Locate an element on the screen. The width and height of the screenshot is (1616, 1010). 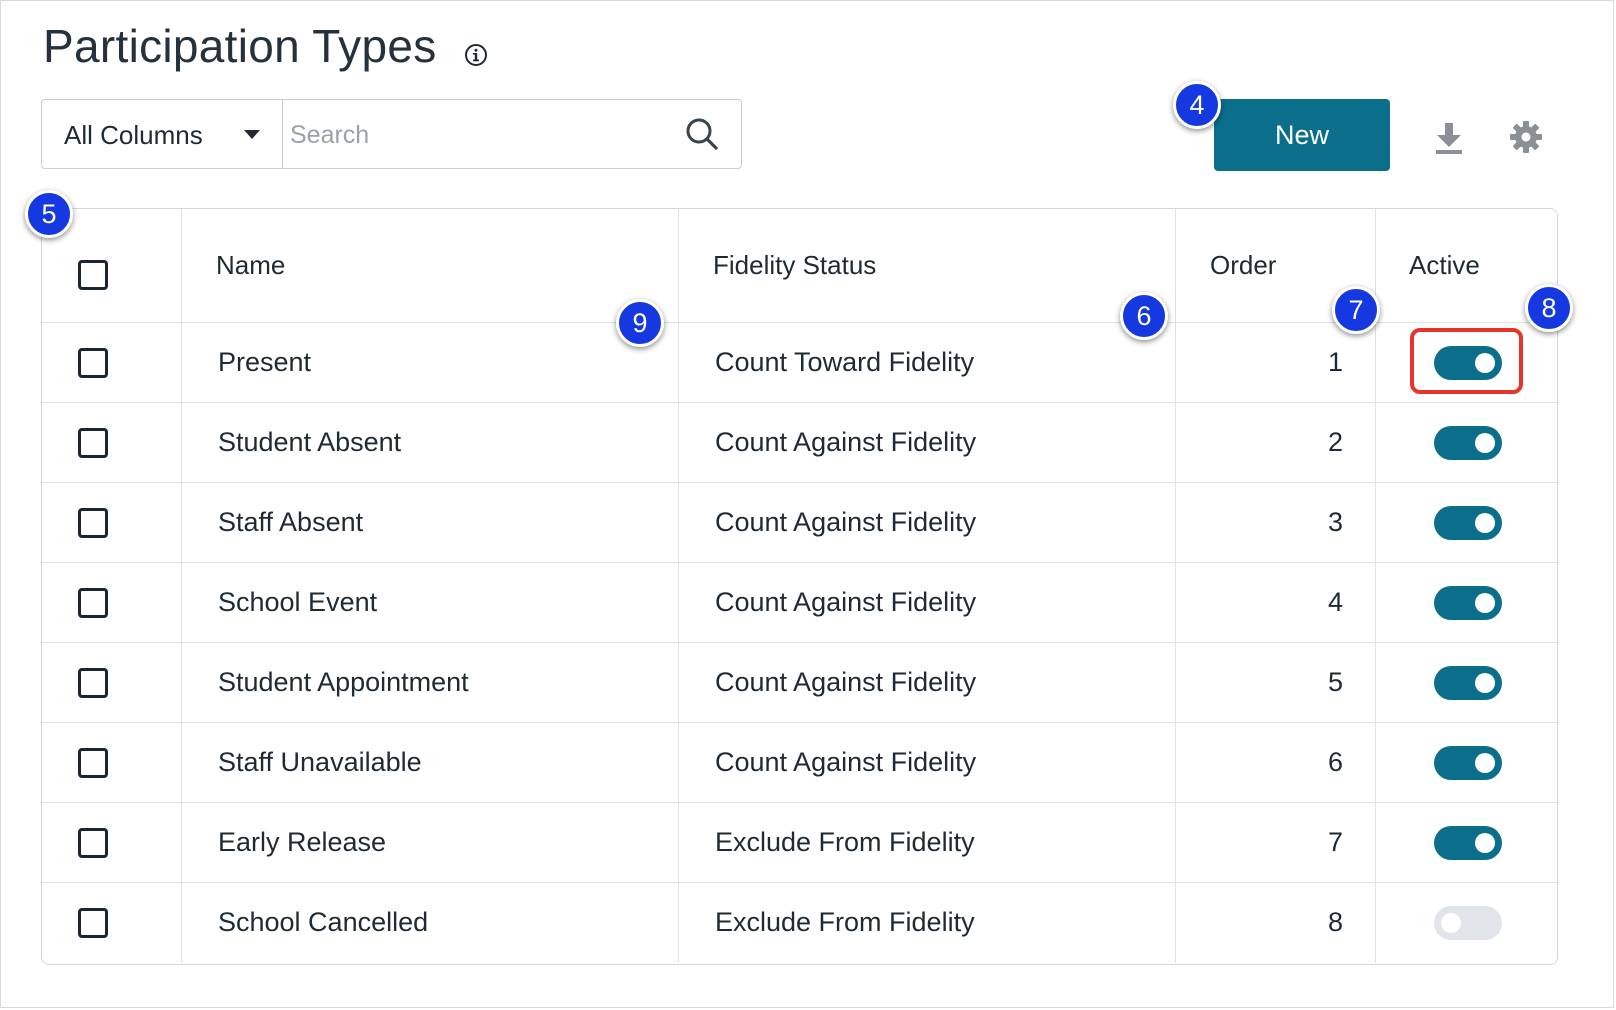
annotation-marker-9: 9 is located at coordinates (640, 323).